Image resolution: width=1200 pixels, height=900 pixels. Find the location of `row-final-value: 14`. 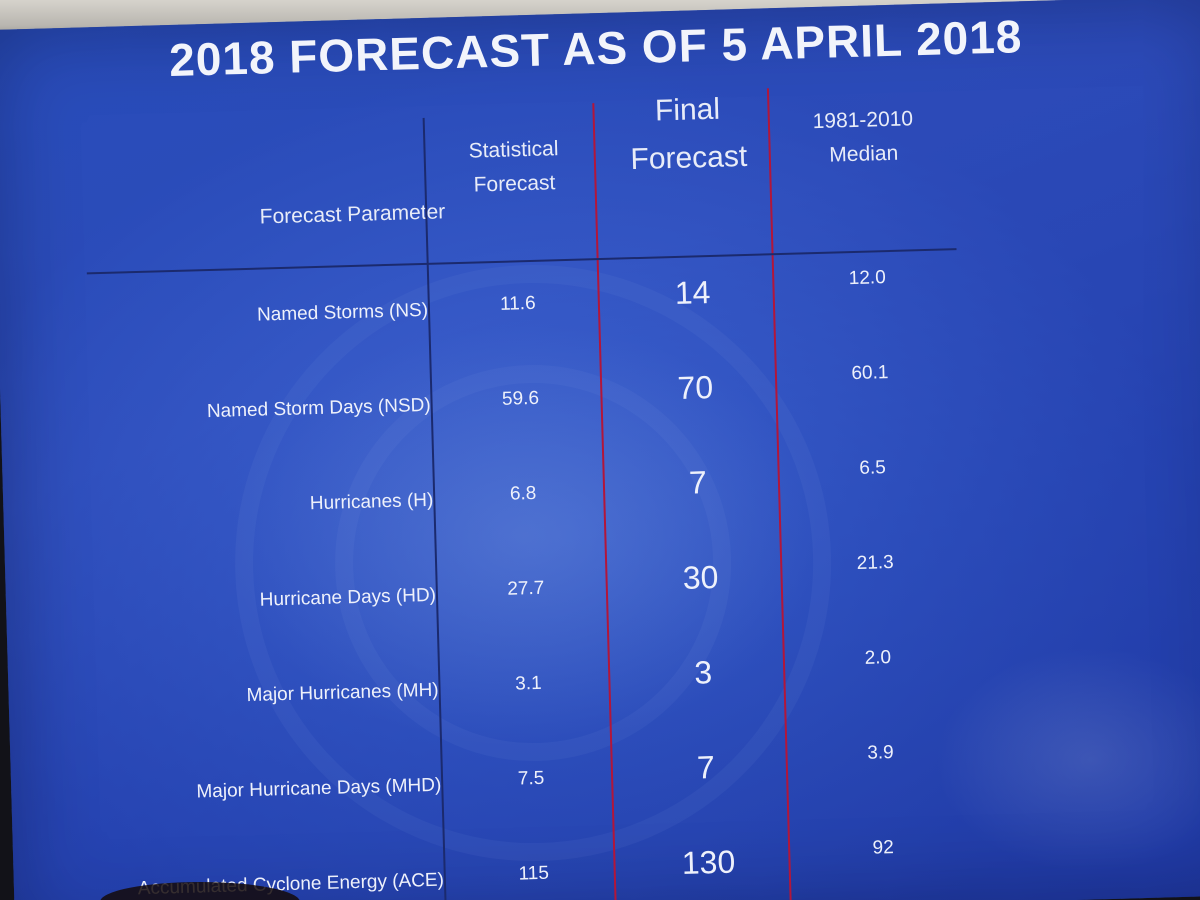

row-final-value: 14 is located at coordinates (692, 292).